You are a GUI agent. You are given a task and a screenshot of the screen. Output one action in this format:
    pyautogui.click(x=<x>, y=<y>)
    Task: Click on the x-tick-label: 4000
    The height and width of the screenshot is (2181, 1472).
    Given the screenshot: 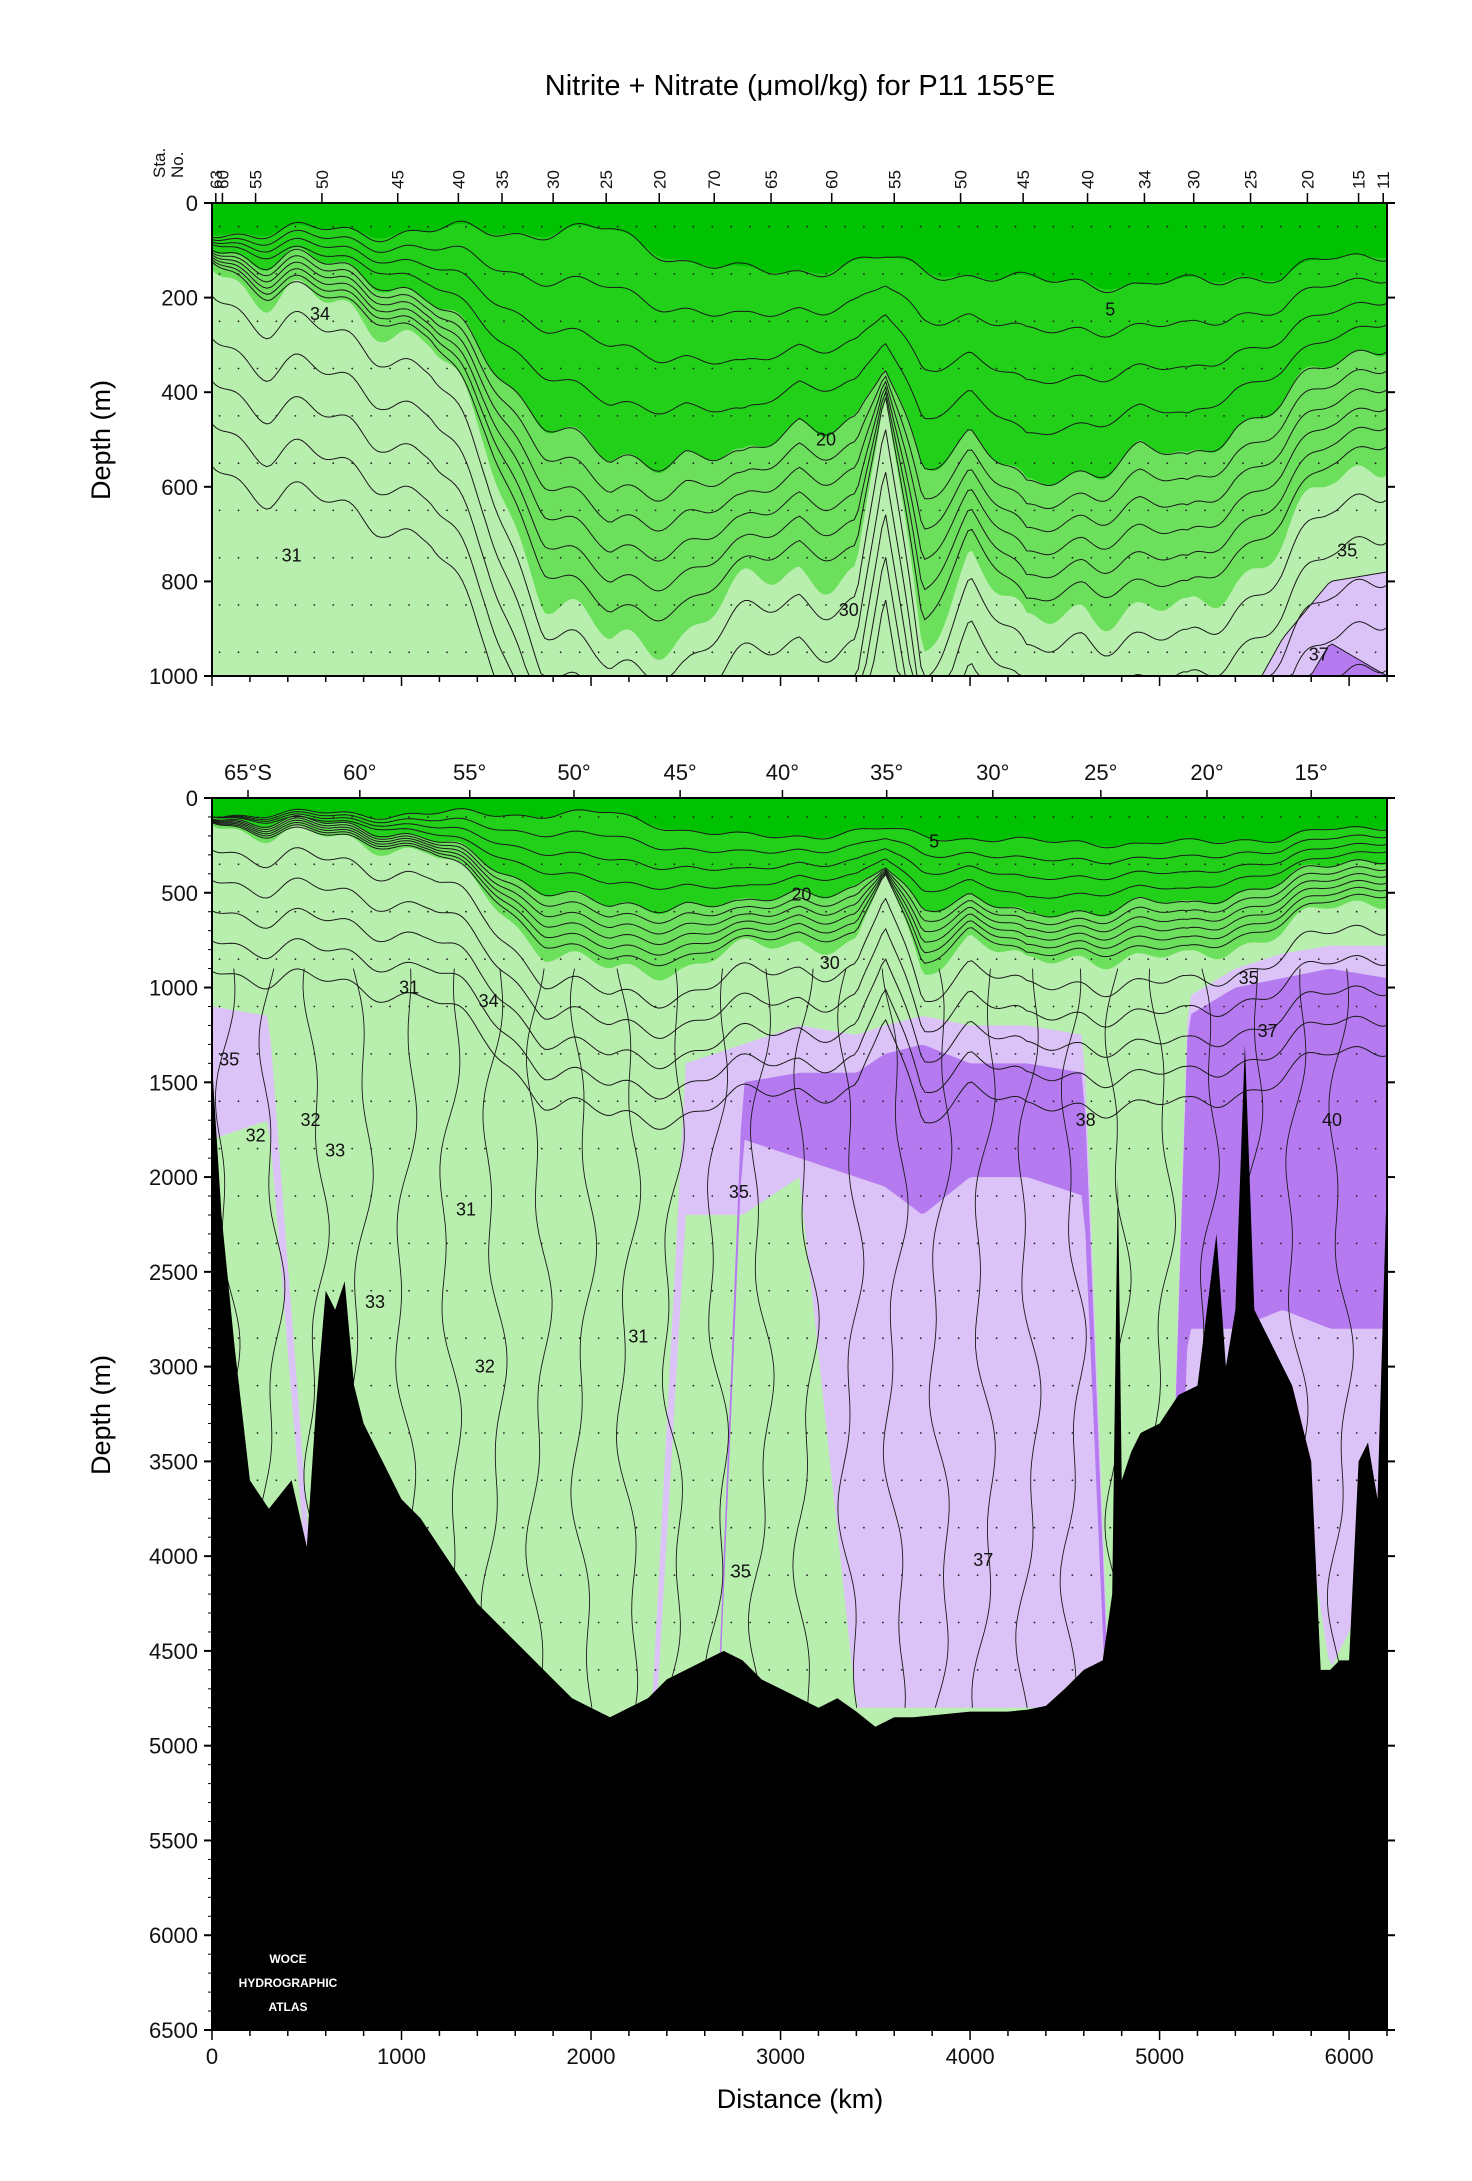 What is the action you would take?
    pyautogui.click(x=970, y=2056)
    